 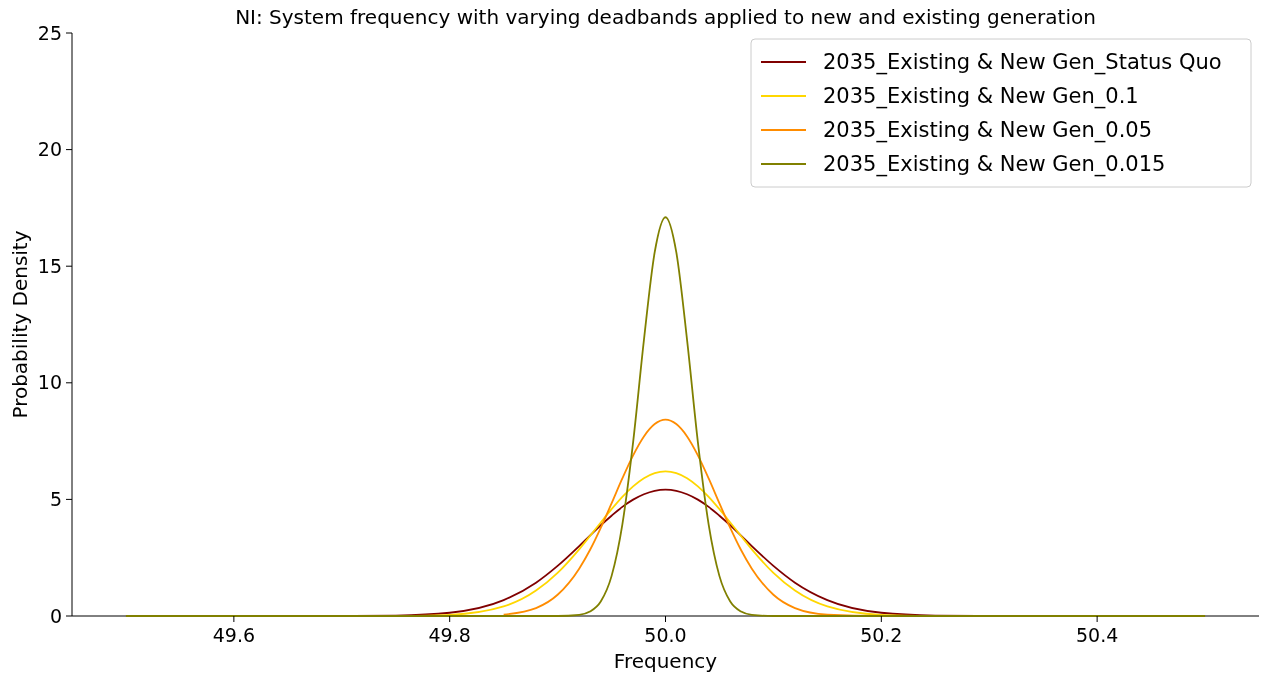 I want to click on legend-label: 2035_Existing & New Gen_0.1, so click(x=981, y=97).